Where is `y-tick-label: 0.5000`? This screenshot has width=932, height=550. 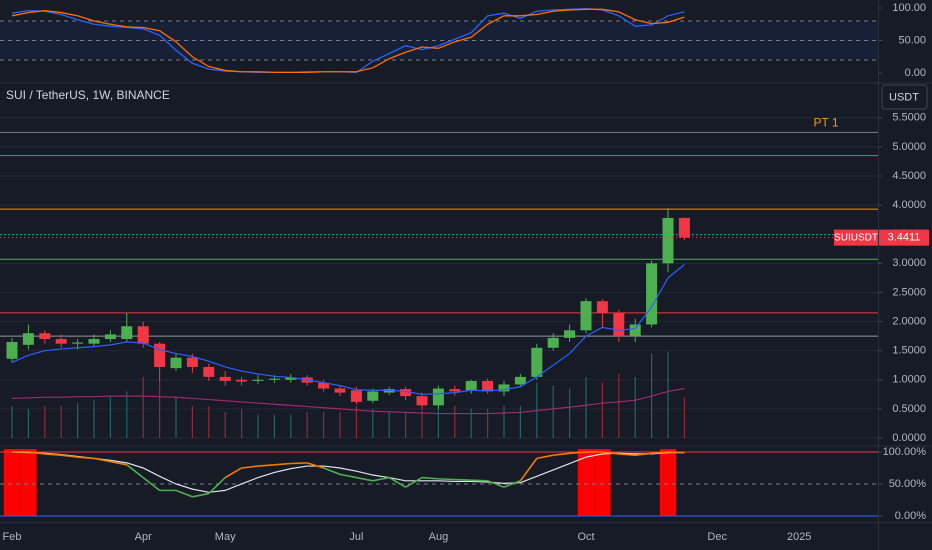 y-tick-label: 0.5000 is located at coordinates (909, 409).